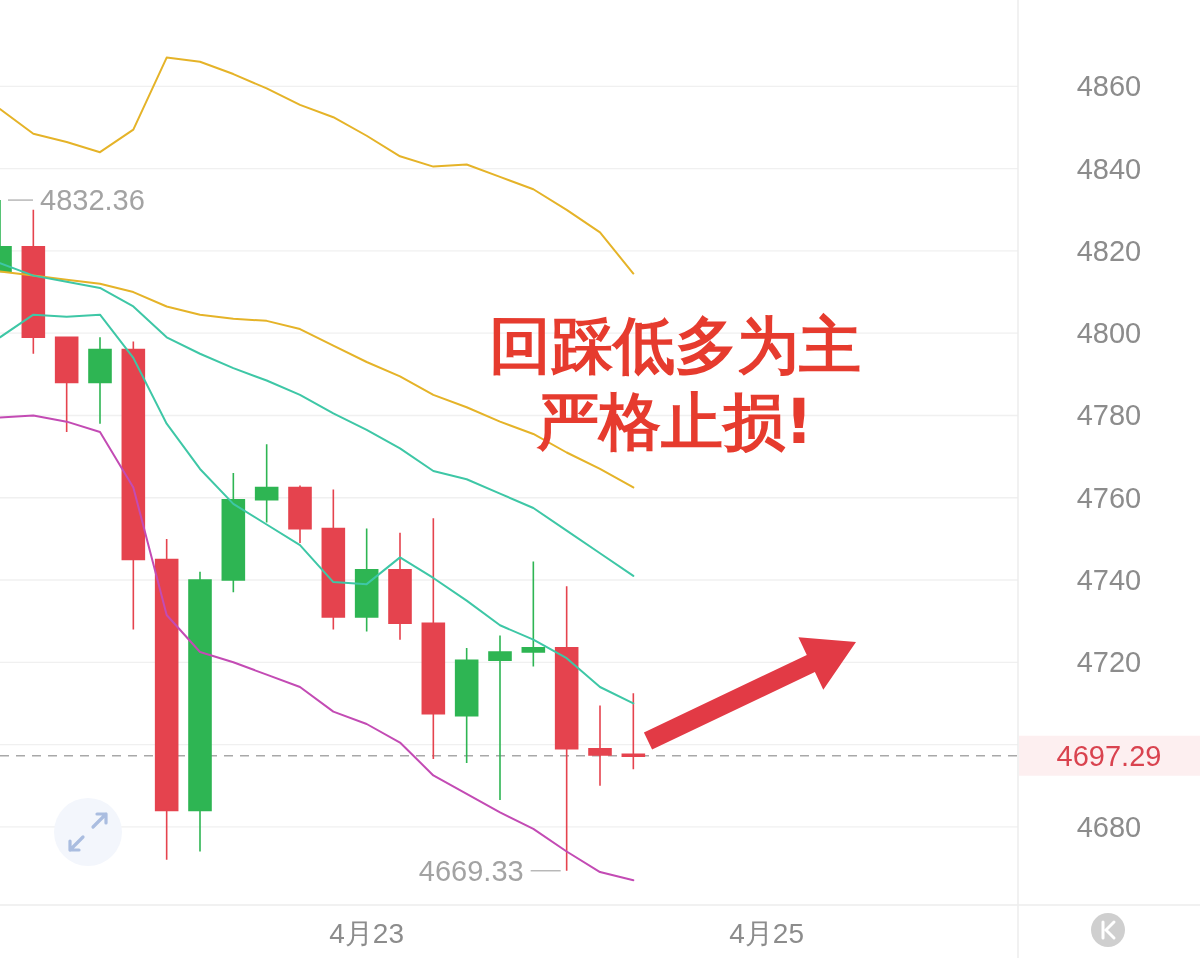  What do you see at coordinates (1109, 415) in the screenshot?
I see `y-tick-label: 4780` at bounding box center [1109, 415].